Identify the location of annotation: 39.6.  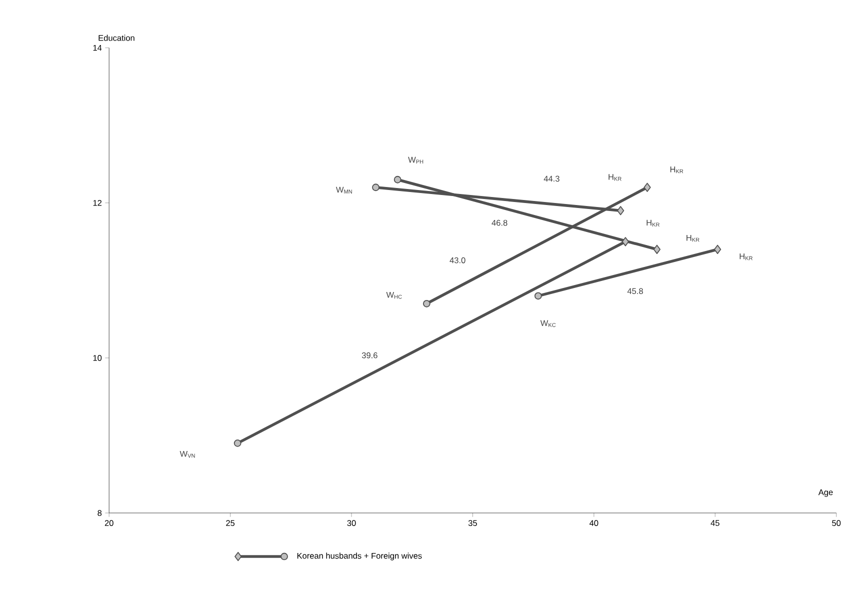
(370, 355).